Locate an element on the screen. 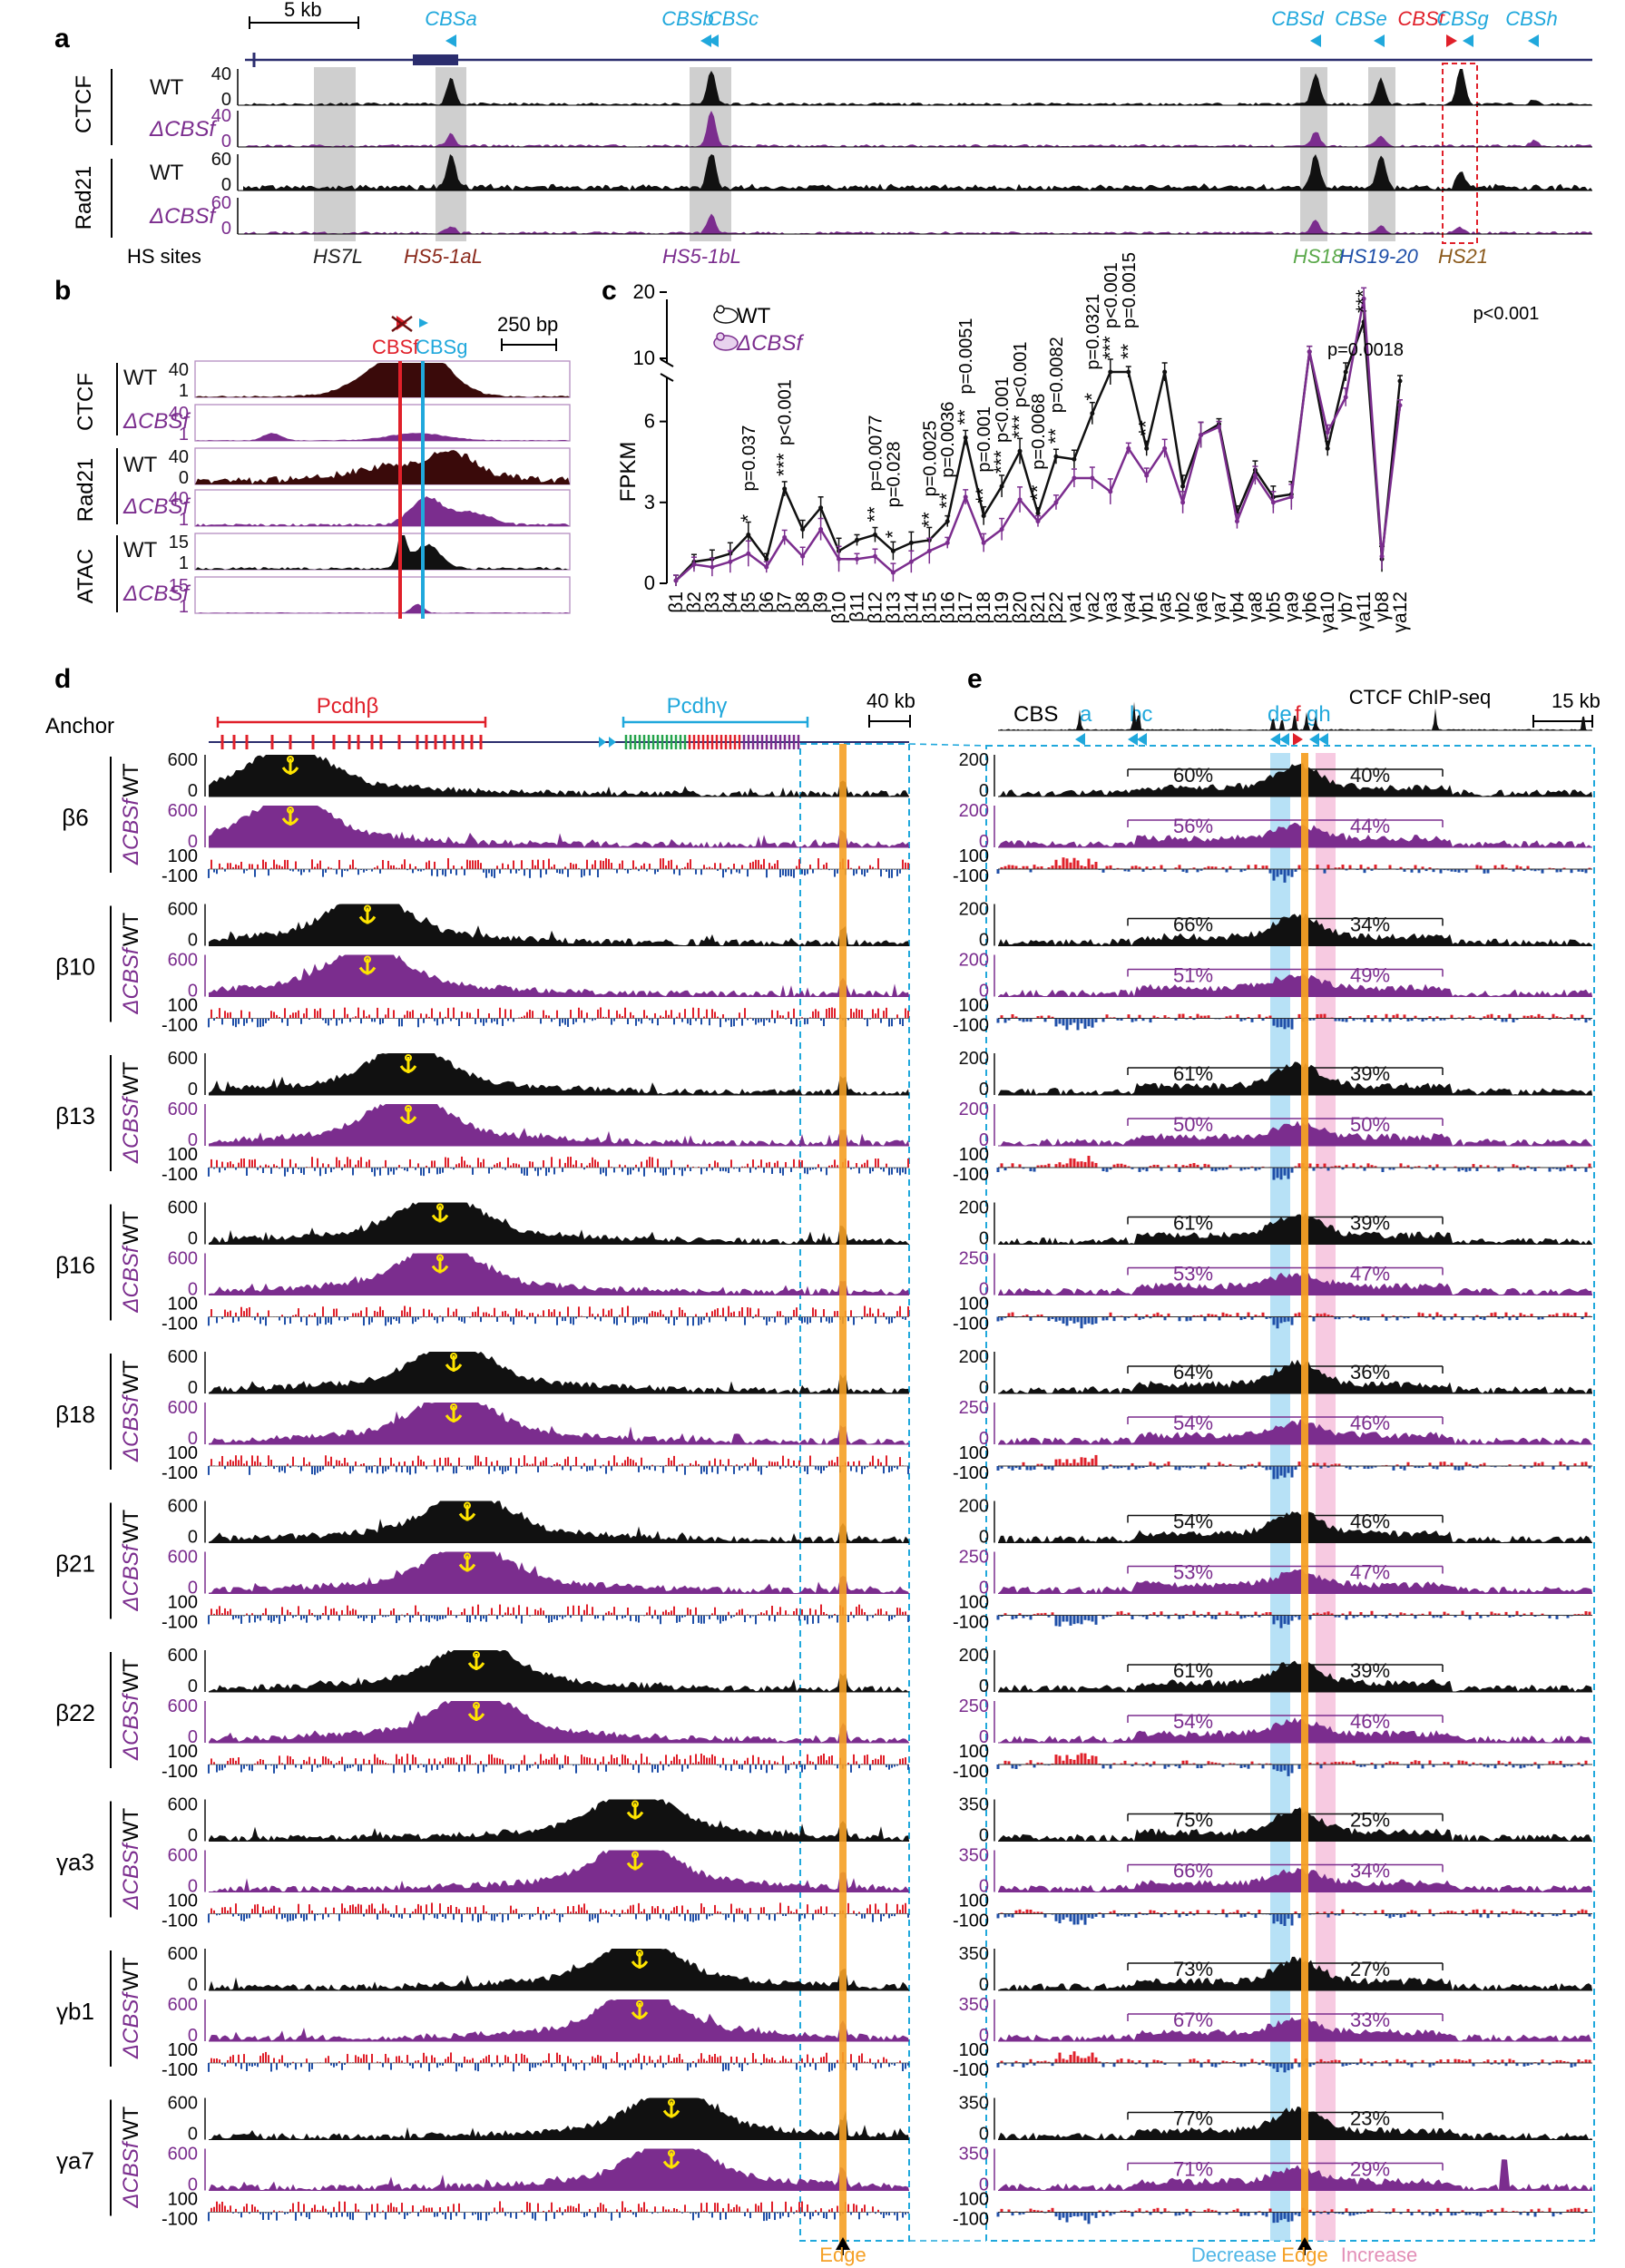 This screenshot has height=2268, width=1625. percent-label: 54% is located at coordinates (1193, 1423).